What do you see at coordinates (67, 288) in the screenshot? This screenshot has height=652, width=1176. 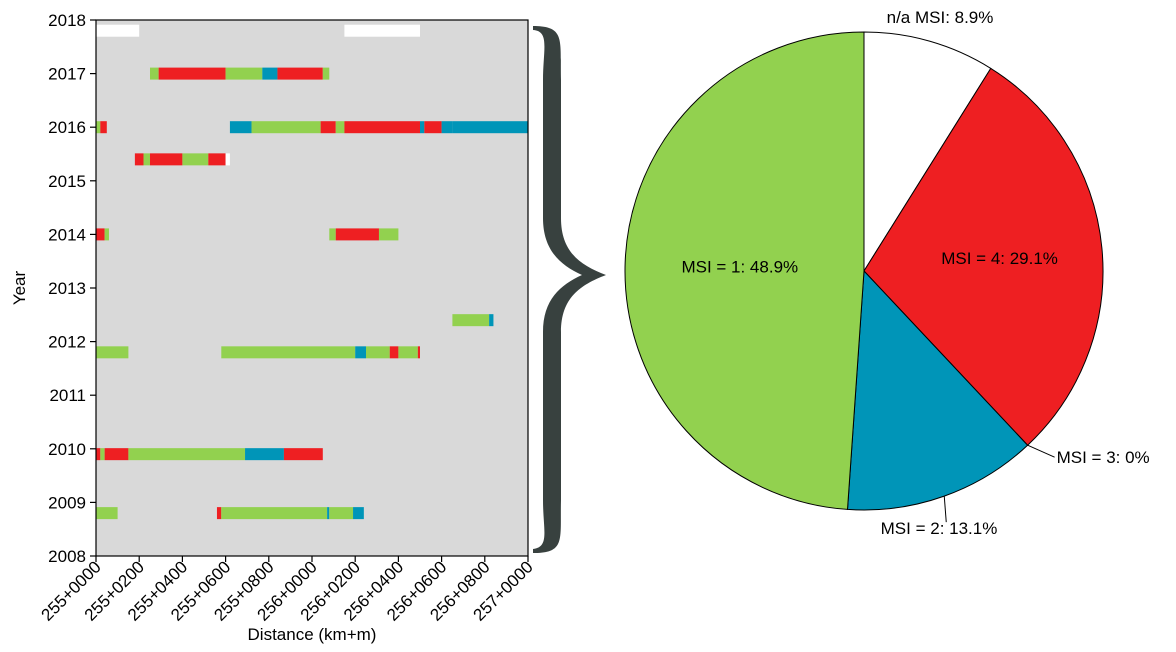 I see `y-tick-label: 2013` at bounding box center [67, 288].